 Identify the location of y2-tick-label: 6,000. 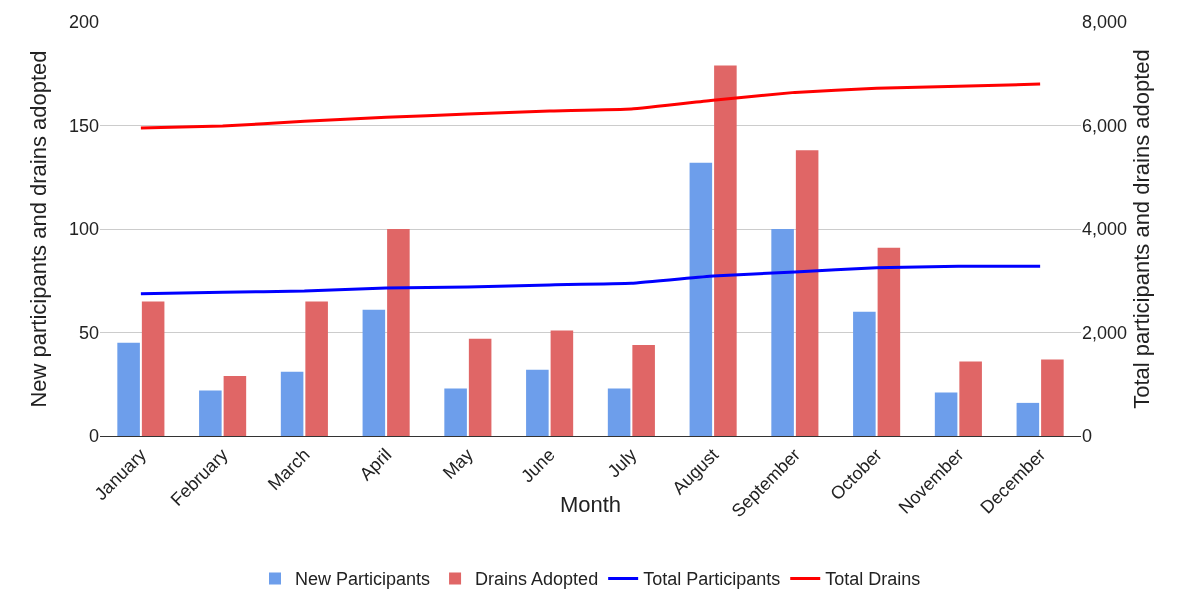
(1105, 125).